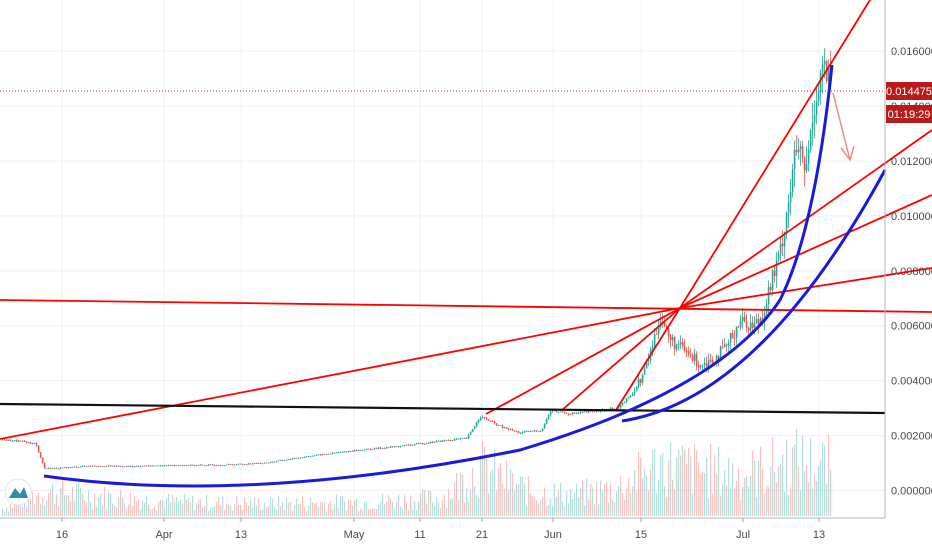 This screenshot has height=550, width=932. Describe the element at coordinates (18, 492) in the screenshot. I see `tradingview-logo` at that location.